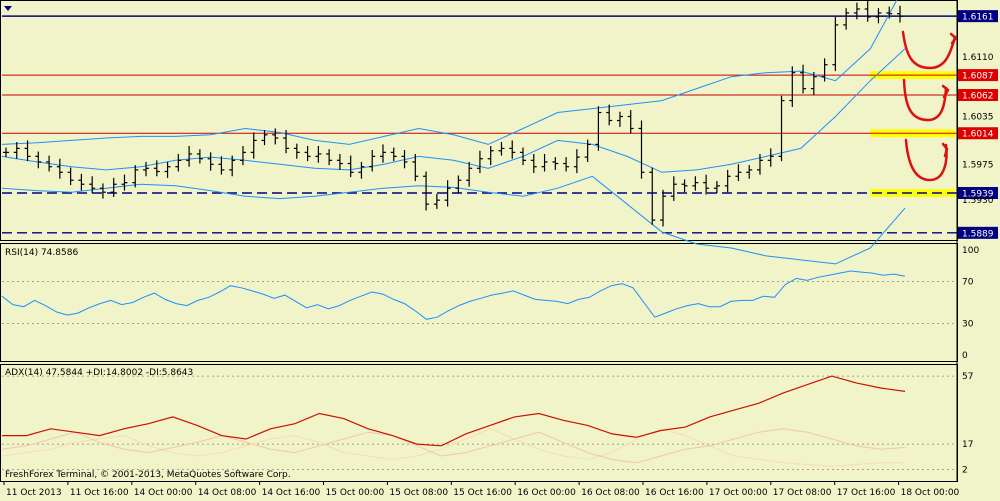  Describe the element at coordinates (978, 77) in the screenshot. I see `price-tag-label: 1.6087` at that location.